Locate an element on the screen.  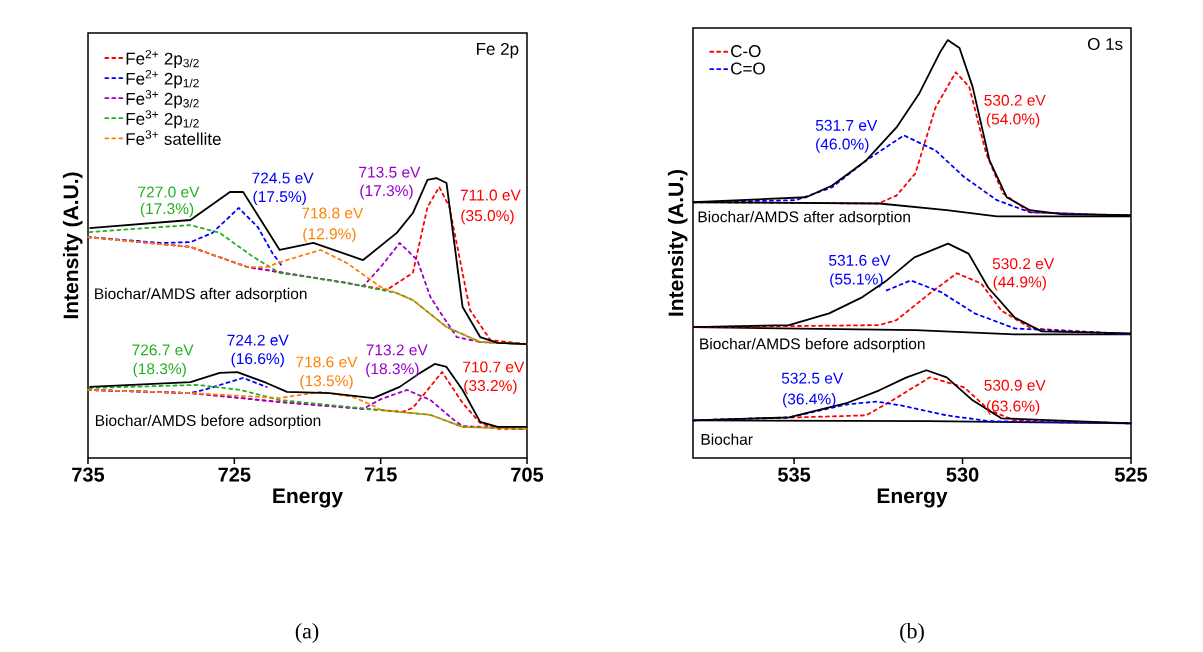
annotation: Biochar is located at coordinates (727, 439).